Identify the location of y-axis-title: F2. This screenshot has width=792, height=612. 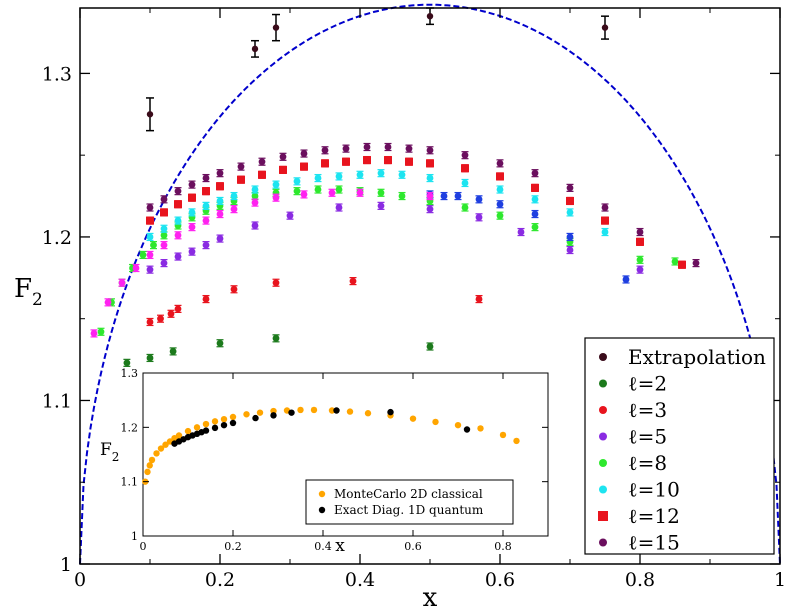
(28, 292).